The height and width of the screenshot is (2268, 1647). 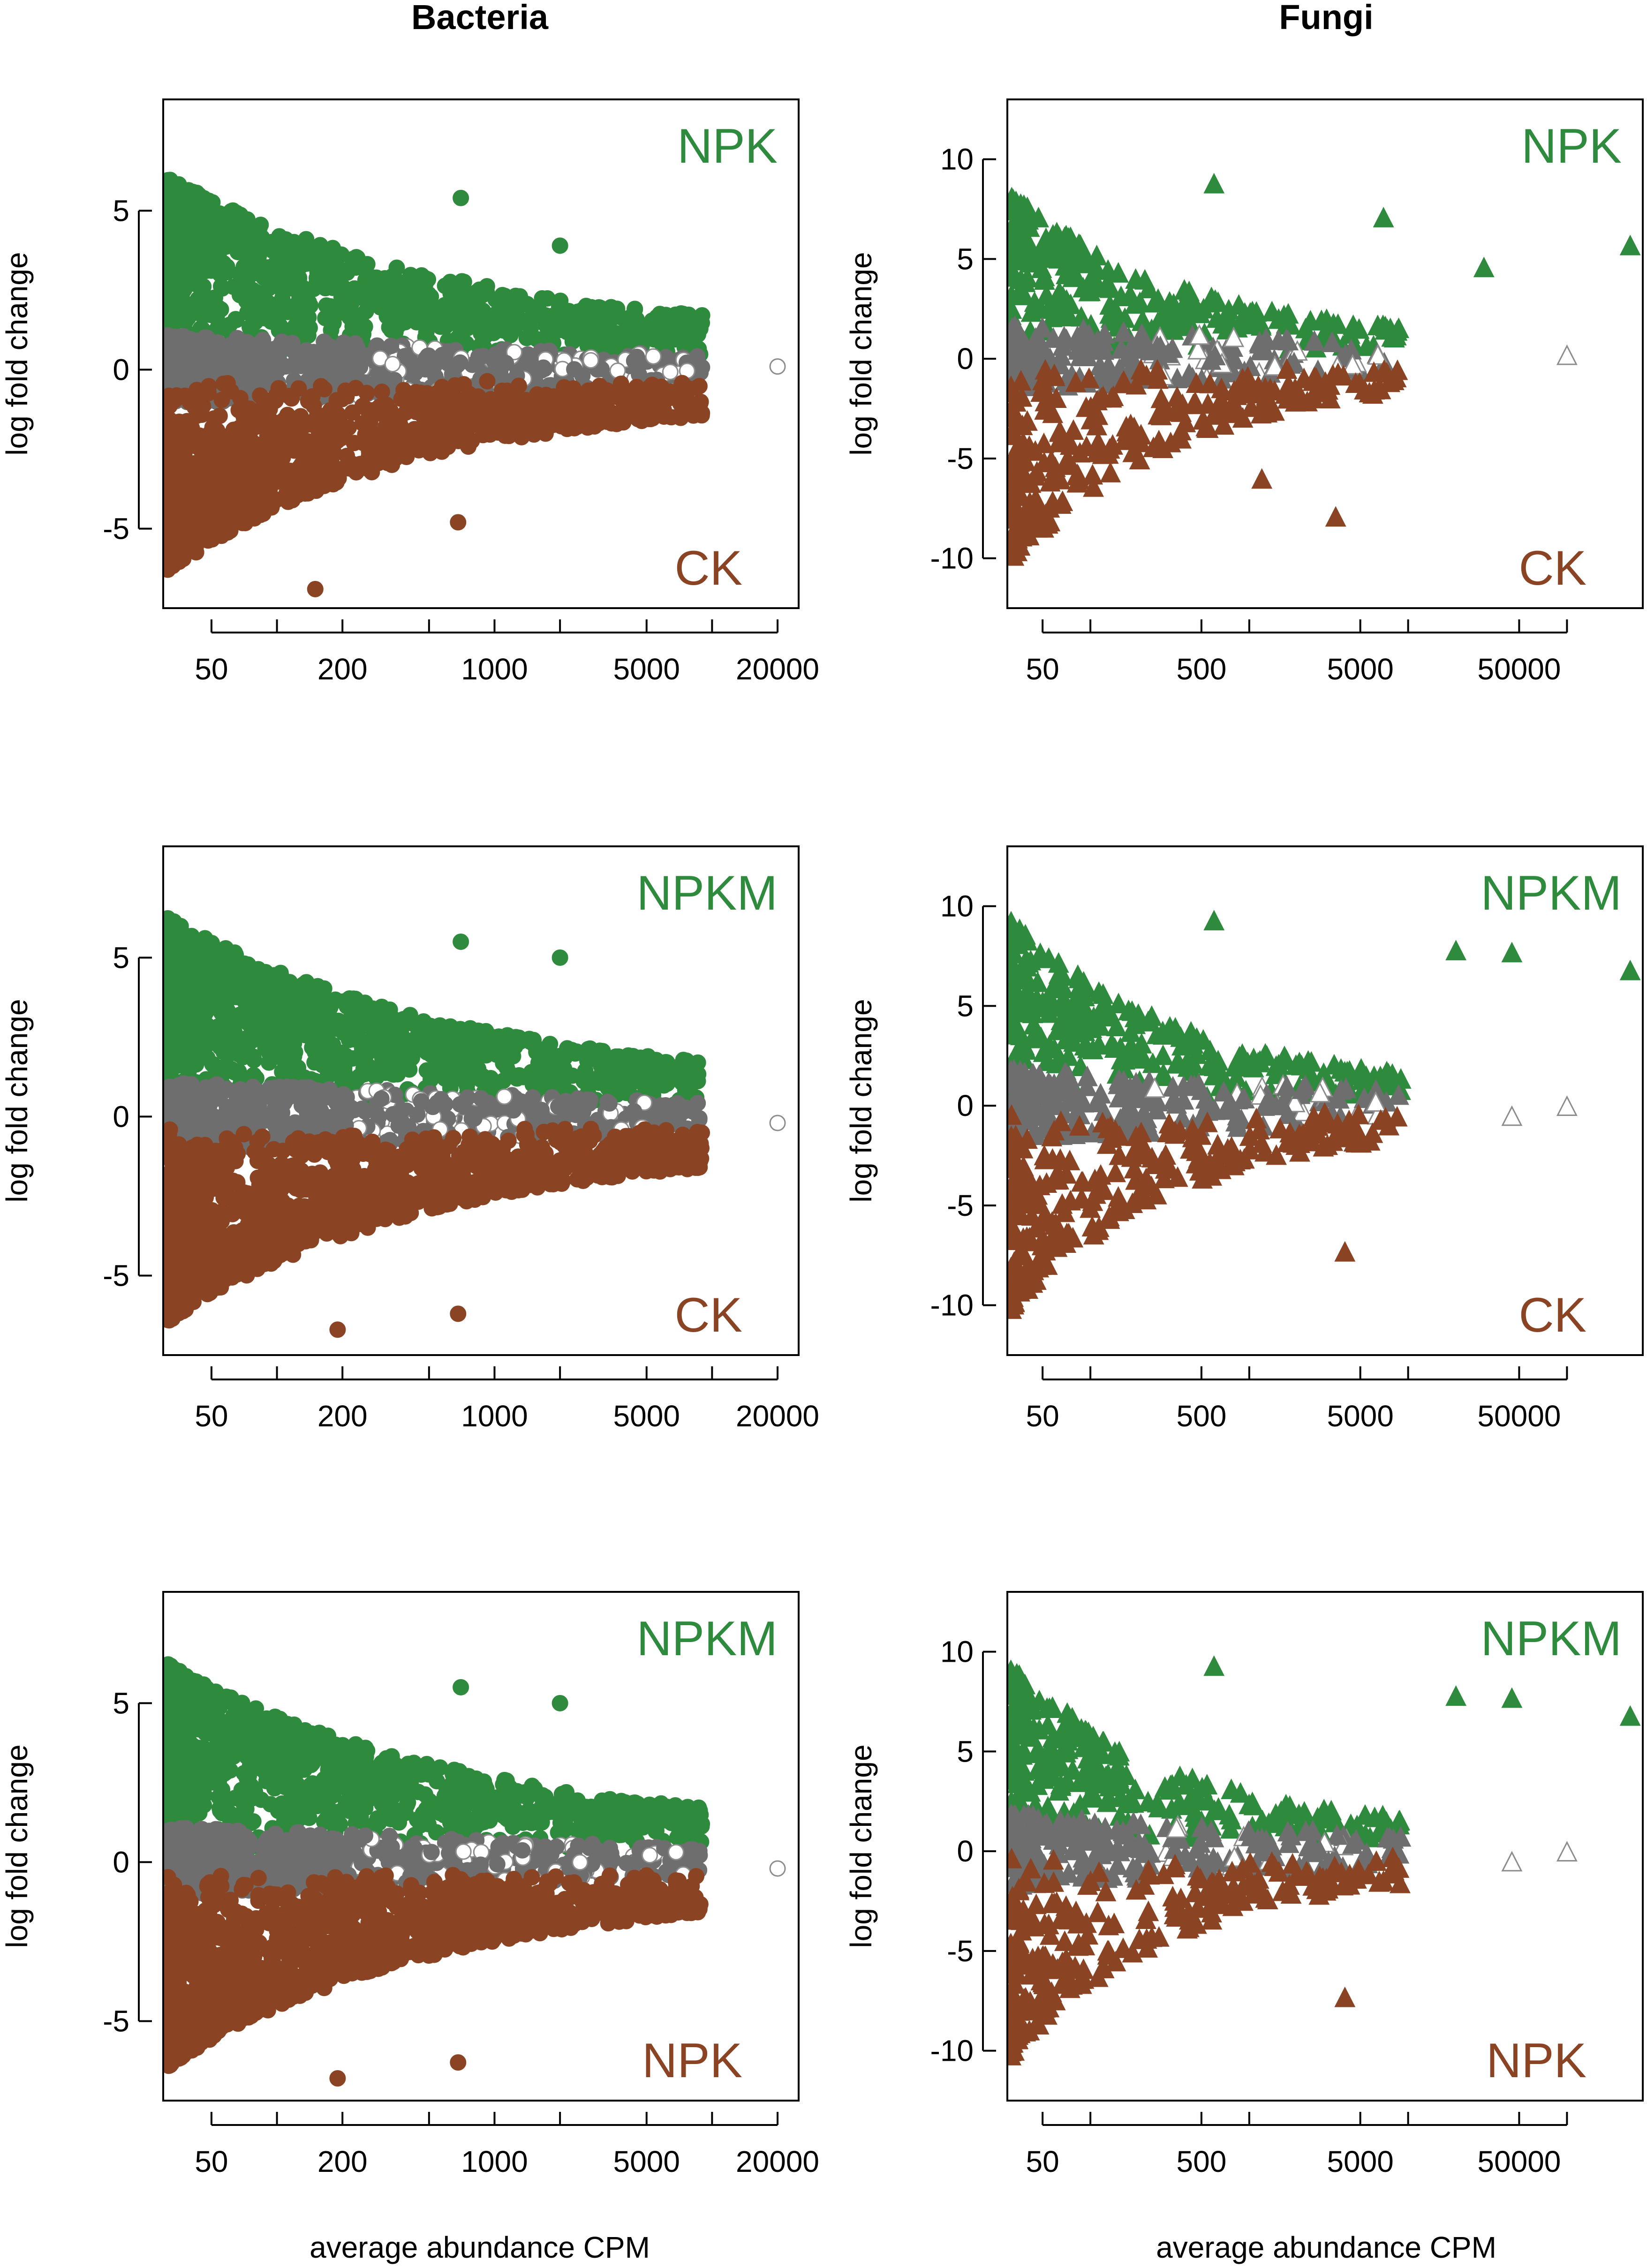 I want to click on column-title-bacteria: Bacteria, so click(x=480, y=18).